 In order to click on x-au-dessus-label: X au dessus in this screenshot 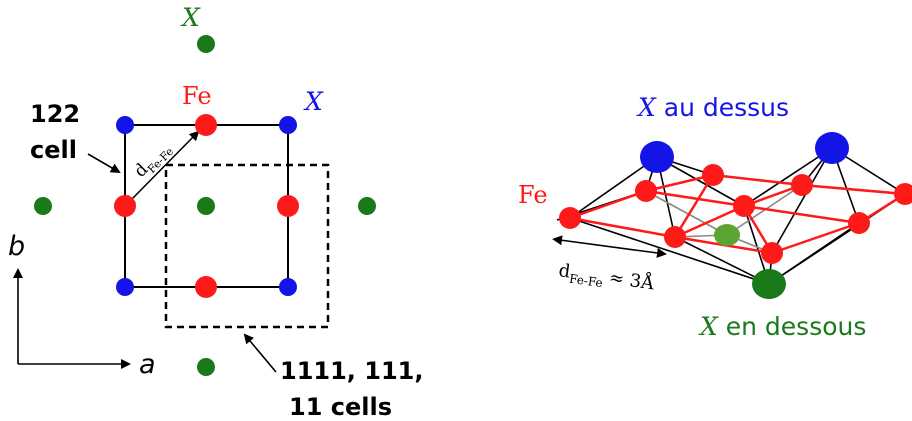, I will do `click(712, 107)`.